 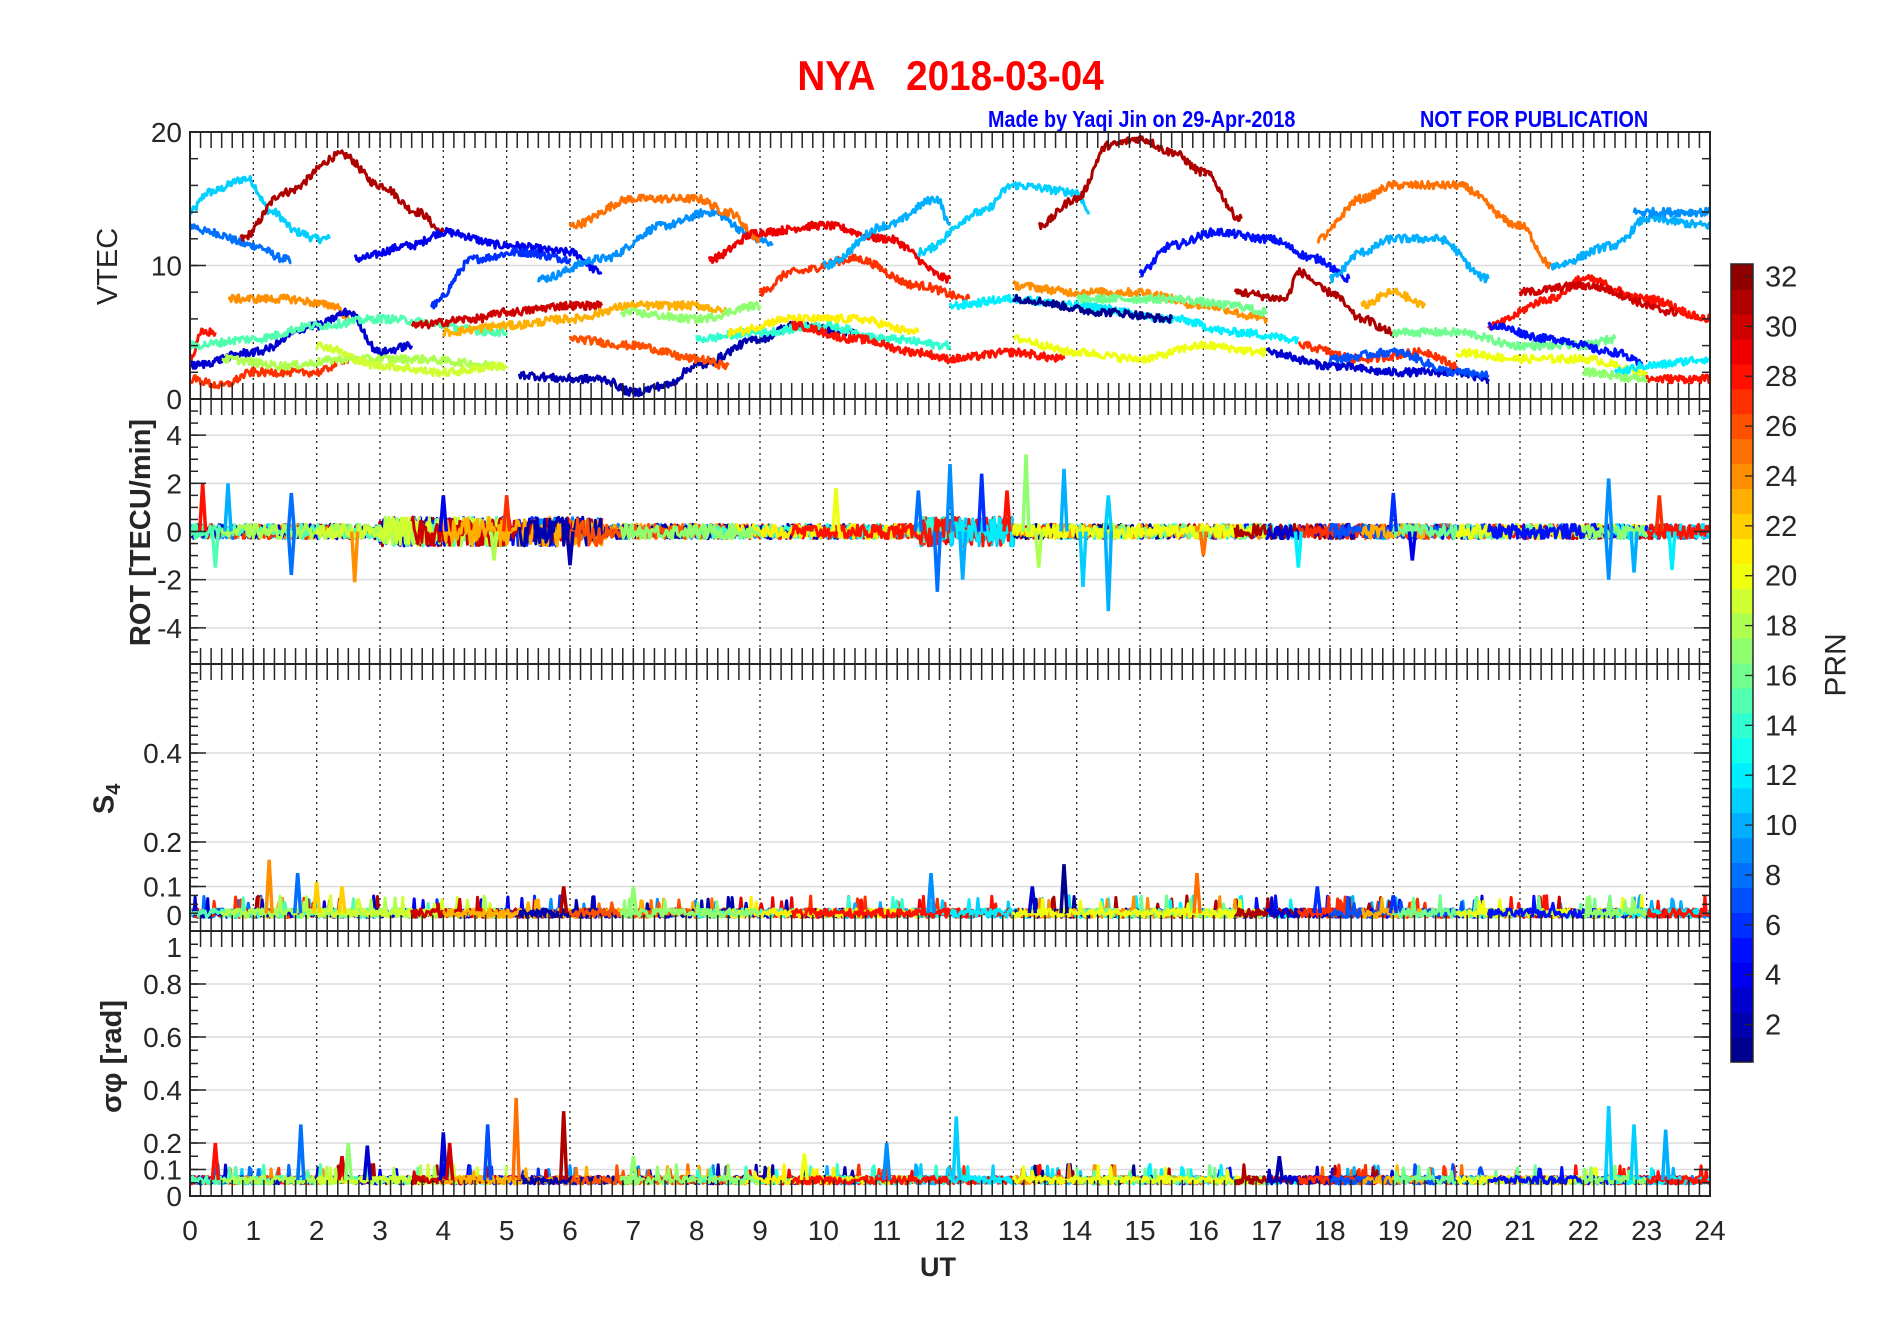 I want to click on x-tick-label: 16, so click(x=1203, y=1230).